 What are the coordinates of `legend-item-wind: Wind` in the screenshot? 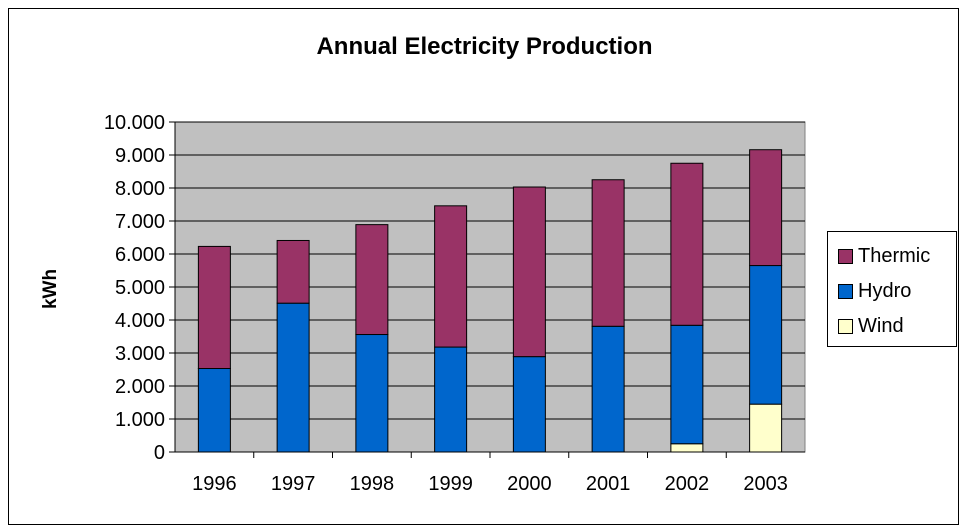 It's located at (871, 326).